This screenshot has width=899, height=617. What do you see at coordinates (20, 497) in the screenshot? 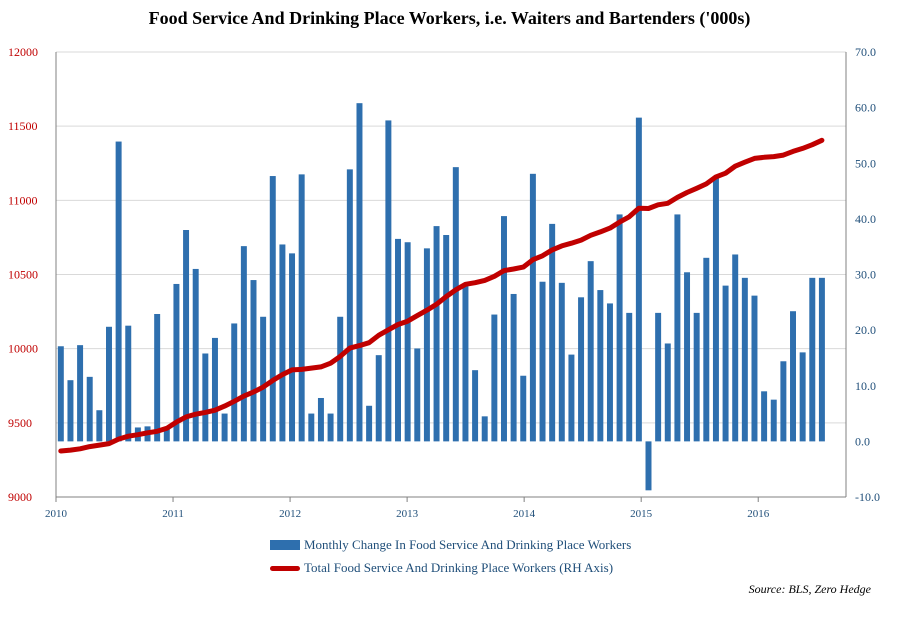
I see `left-tick-label: 9000` at bounding box center [20, 497].